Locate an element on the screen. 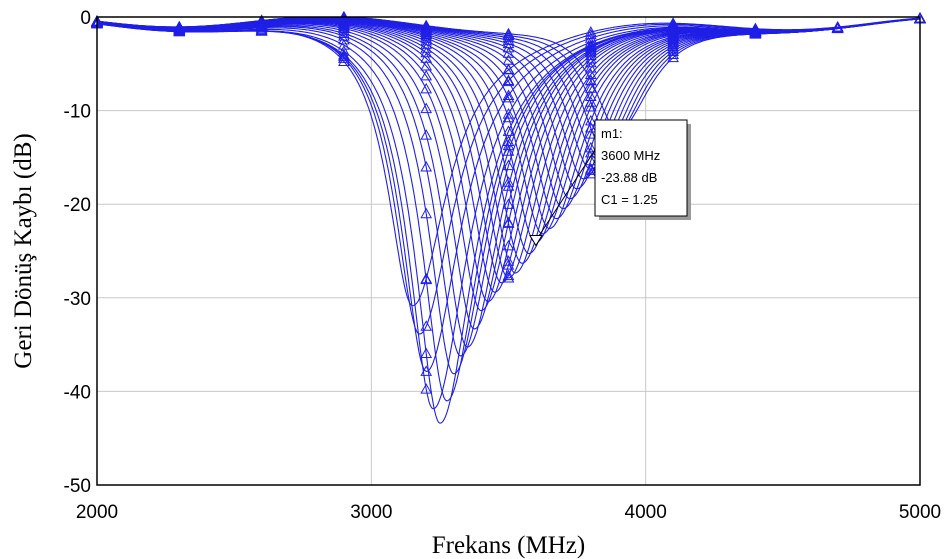 The height and width of the screenshot is (559, 946). marker-m1-annotation: m1: 3600 MHz -23.88 dB C1 = 1.25 is located at coordinates (610, 183).